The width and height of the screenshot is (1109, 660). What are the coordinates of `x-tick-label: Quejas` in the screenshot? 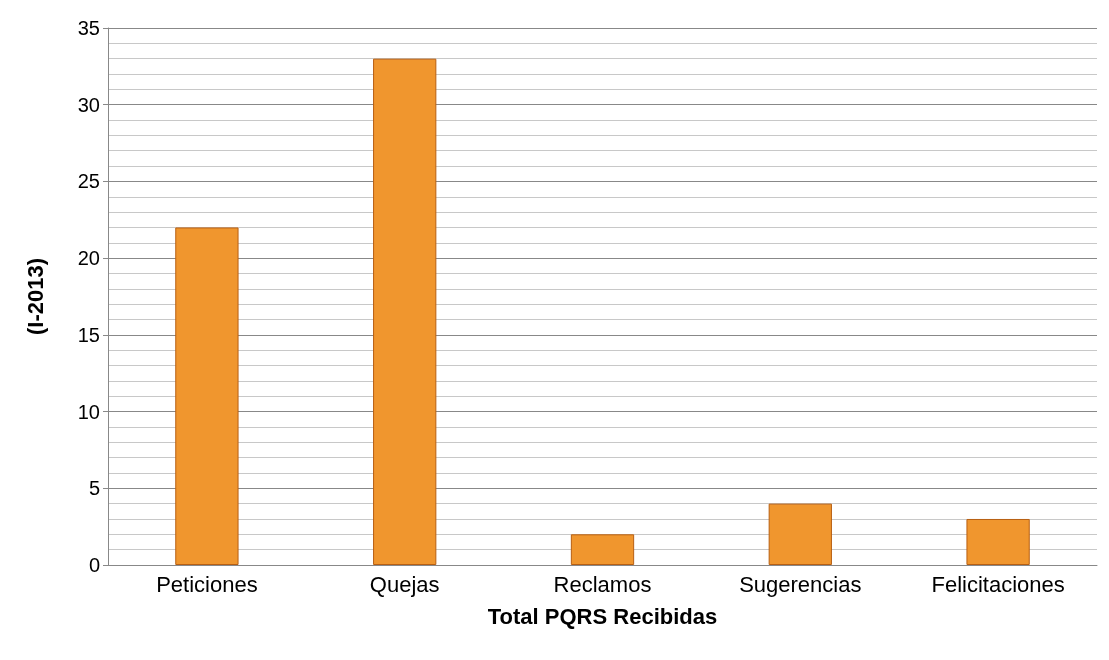 It's located at (404, 584).